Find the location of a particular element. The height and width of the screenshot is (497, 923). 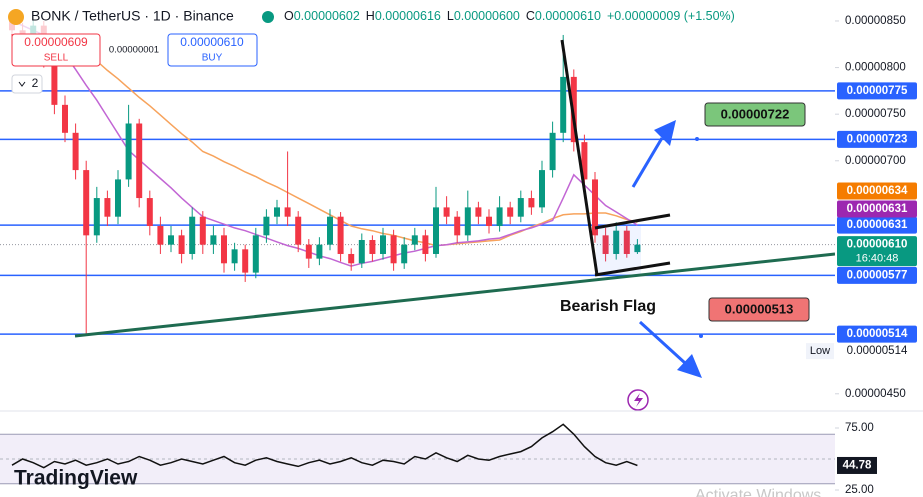

low-tag: 0.00000514 is located at coordinates (877, 351).